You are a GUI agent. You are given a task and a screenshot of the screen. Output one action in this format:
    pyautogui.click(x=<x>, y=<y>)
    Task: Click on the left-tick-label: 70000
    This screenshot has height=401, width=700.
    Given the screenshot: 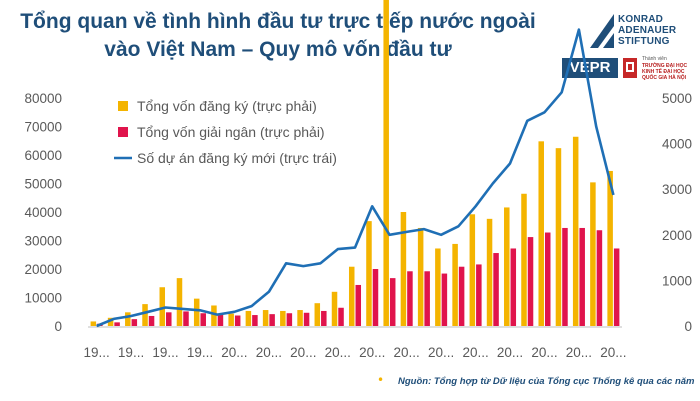 What is the action you would take?
    pyautogui.click(x=43, y=127)
    